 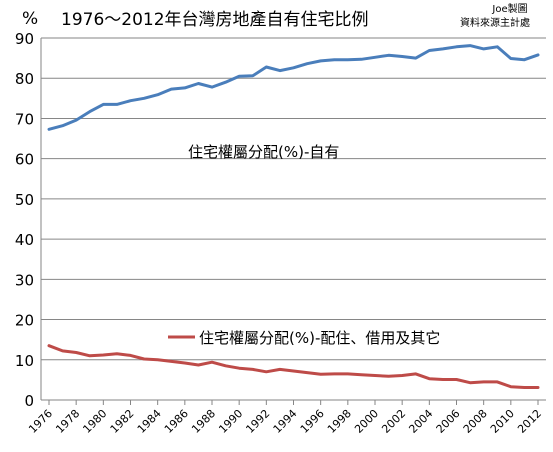 I want to click on x-tick-label: 1998, so click(x=339, y=421).